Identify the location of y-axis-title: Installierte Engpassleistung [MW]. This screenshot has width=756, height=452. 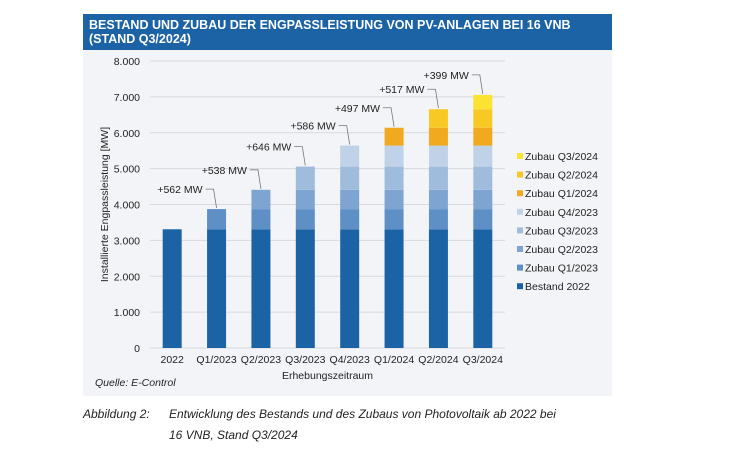
(105, 204).